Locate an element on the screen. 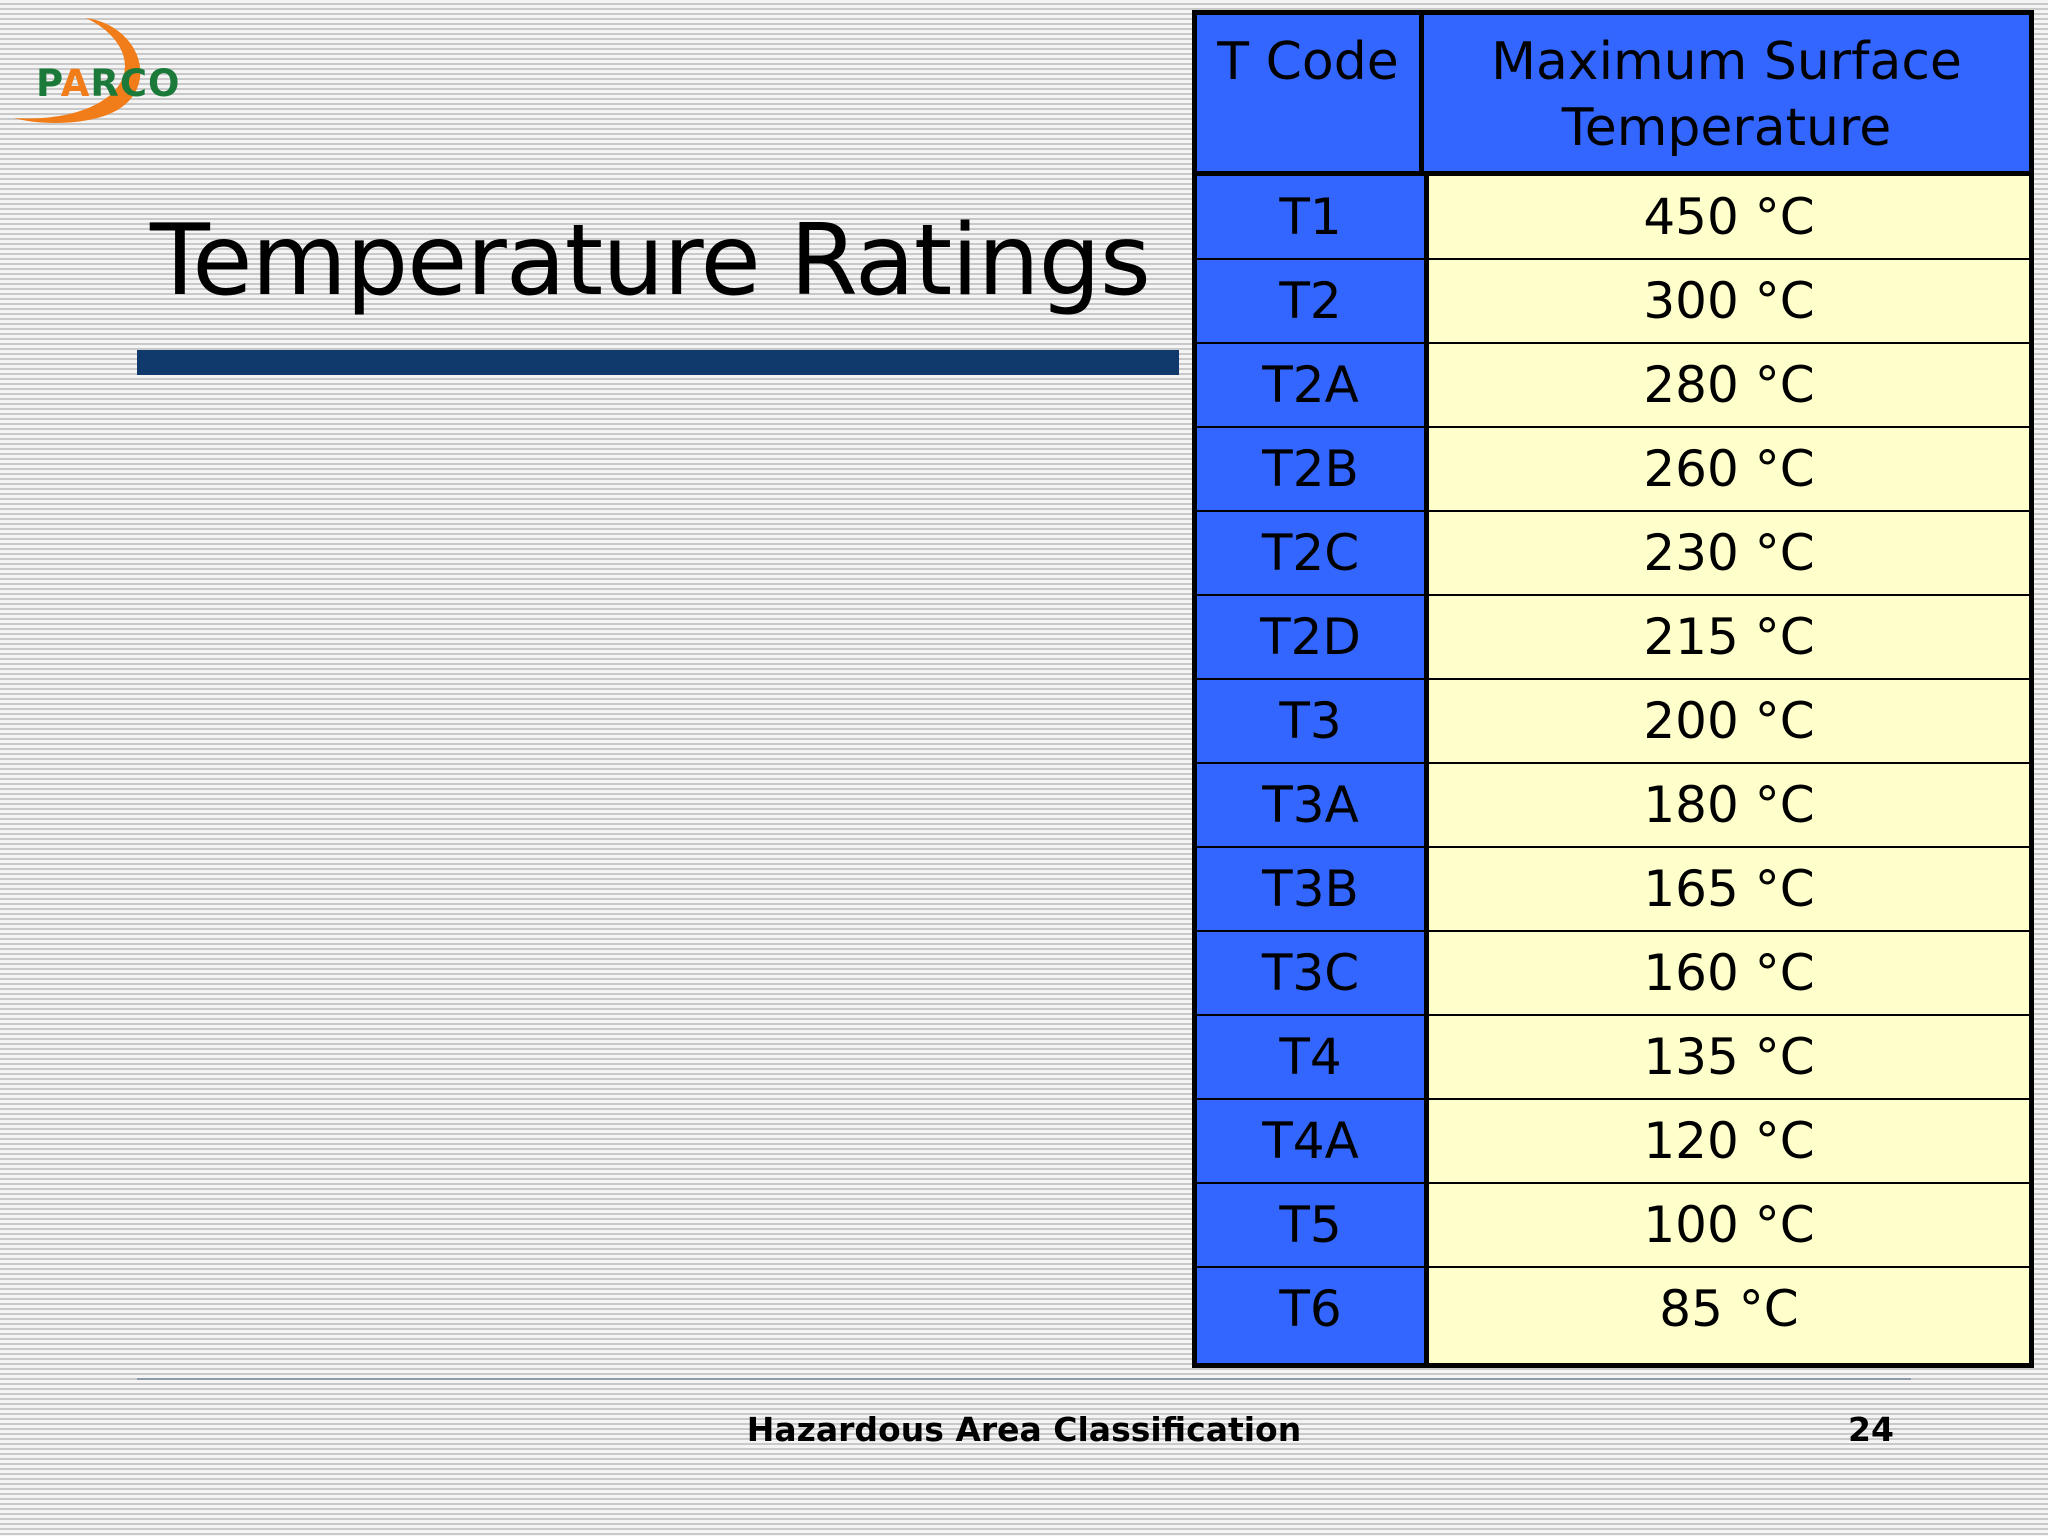  t-code-cell: T4A is located at coordinates (1313, 1141).